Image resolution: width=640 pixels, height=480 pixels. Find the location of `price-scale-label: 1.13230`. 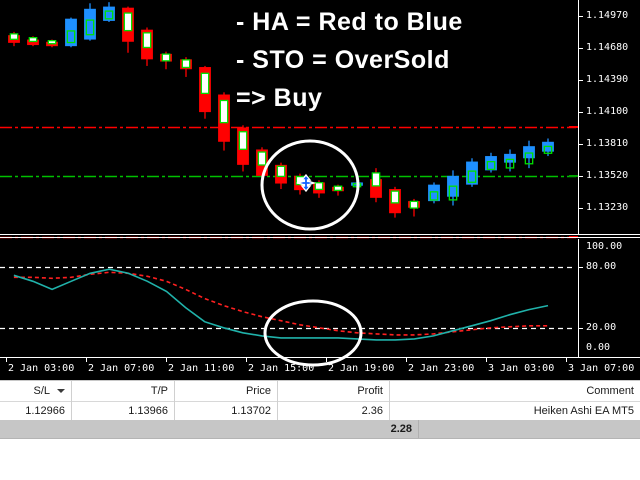

price-scale-label: 1.13230 is located at coordinates (607, 207).